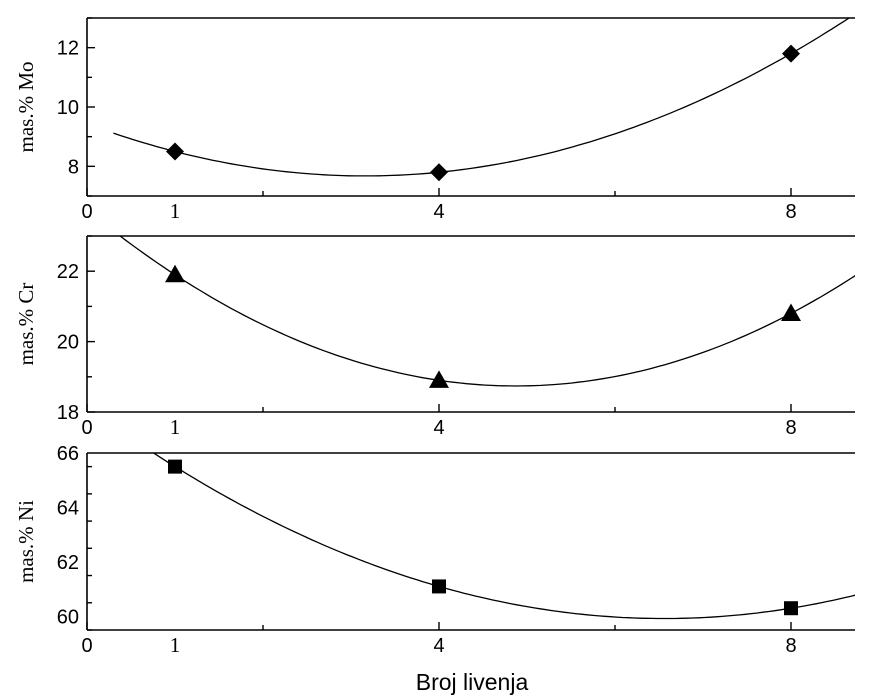 The height and width of the screenshot is (700, 870). Describe the element at coordinates (26, 541) in the screenshot. I see `y-axis-label: mas.% Ni` at that location.